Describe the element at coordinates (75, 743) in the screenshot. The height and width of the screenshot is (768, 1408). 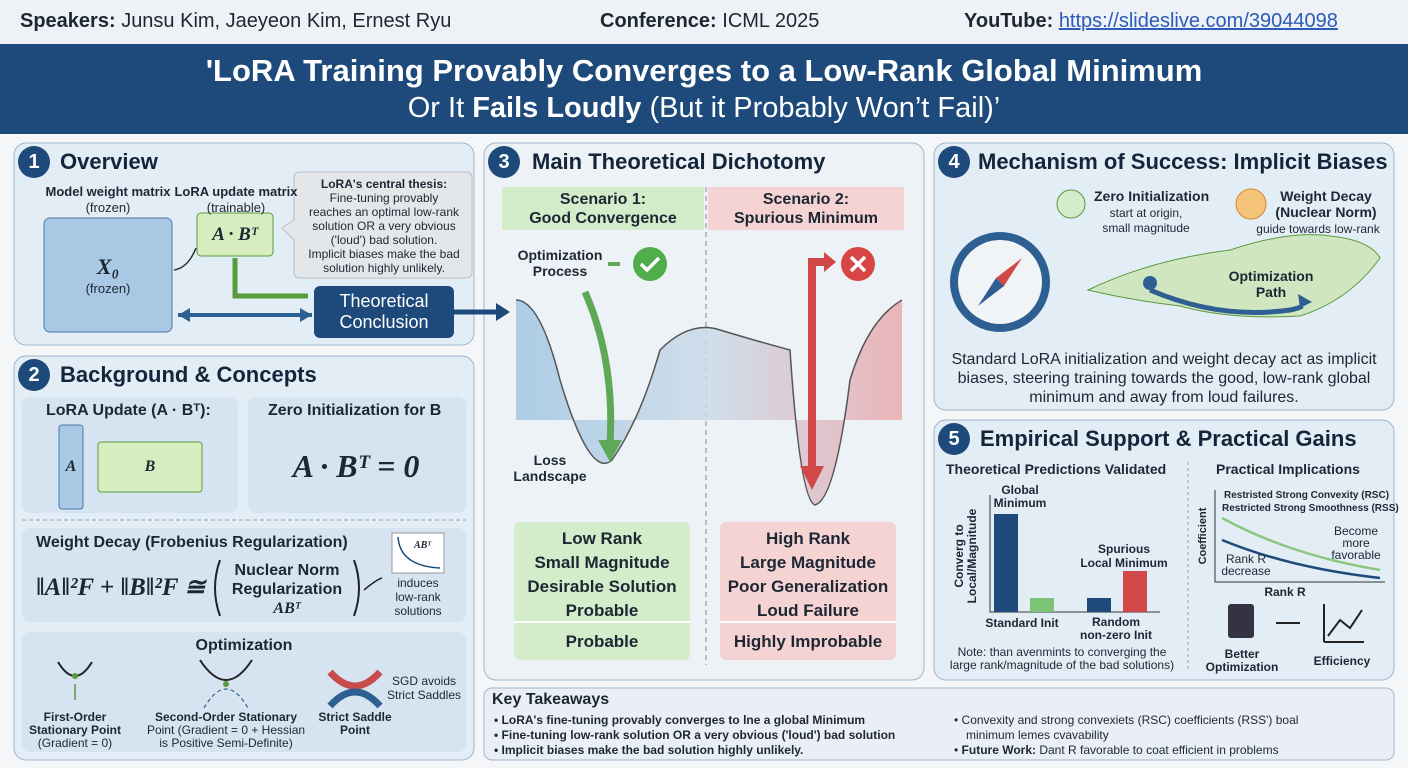
I see `line: (Gradient = 0)` at that location.